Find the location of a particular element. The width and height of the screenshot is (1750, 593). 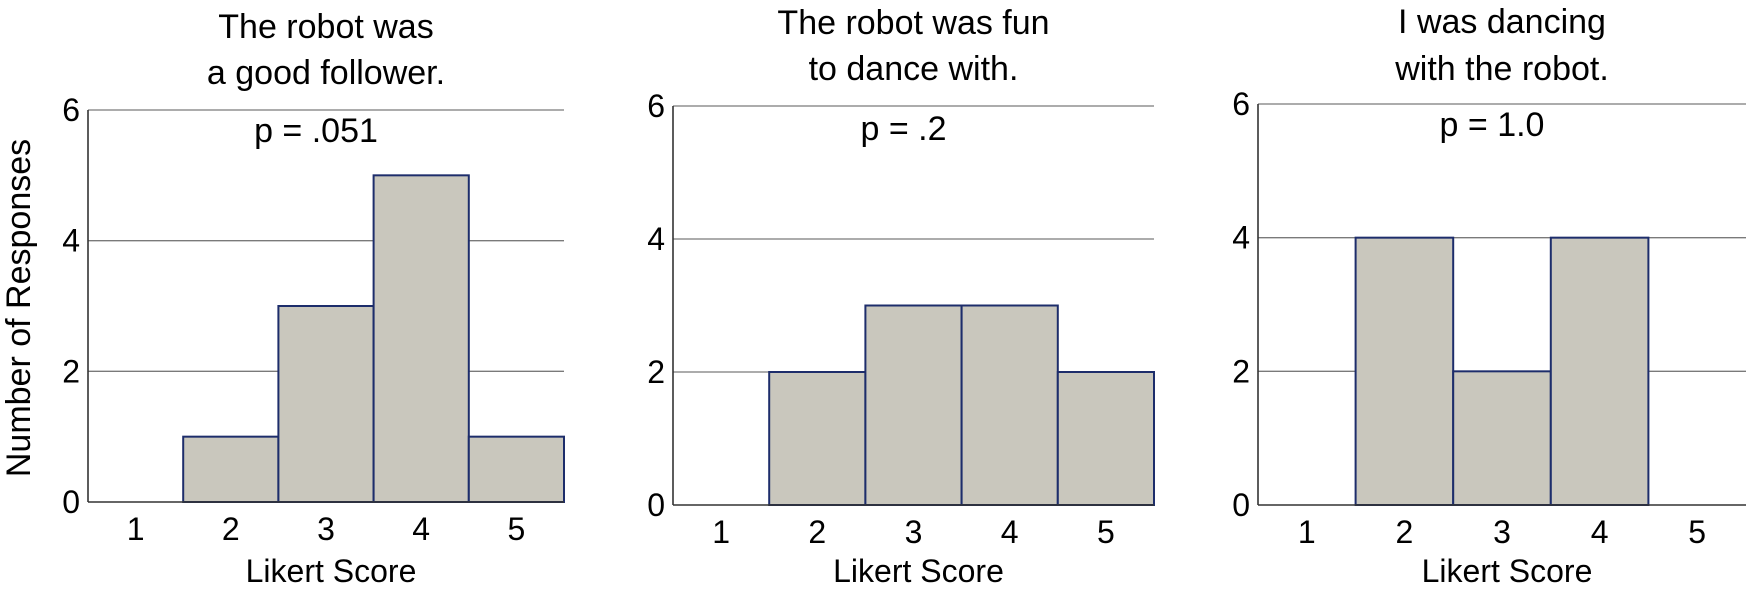

p-value-annotation: p = 1.0 is located at coordinates (1492, 125).